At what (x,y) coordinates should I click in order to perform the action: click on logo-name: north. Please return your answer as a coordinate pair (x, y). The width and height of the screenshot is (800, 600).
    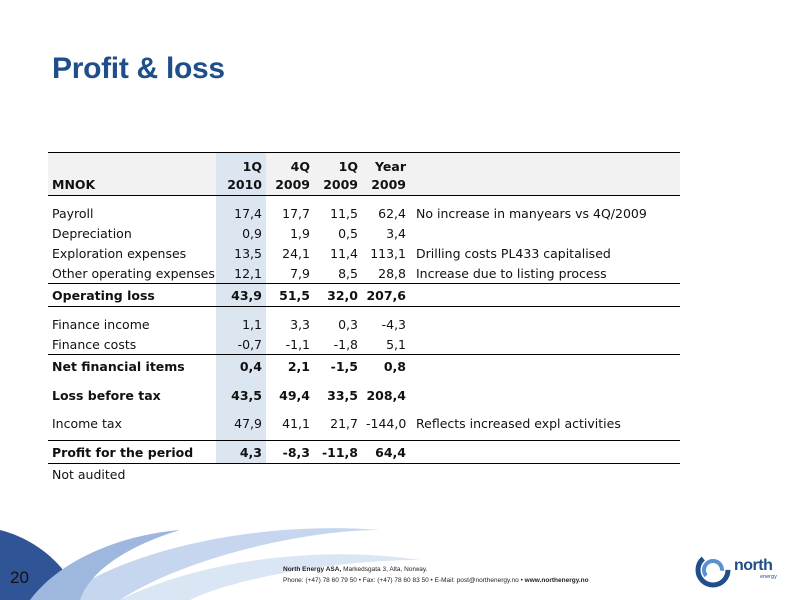
    Looking at the image, I should click on (753, 565).